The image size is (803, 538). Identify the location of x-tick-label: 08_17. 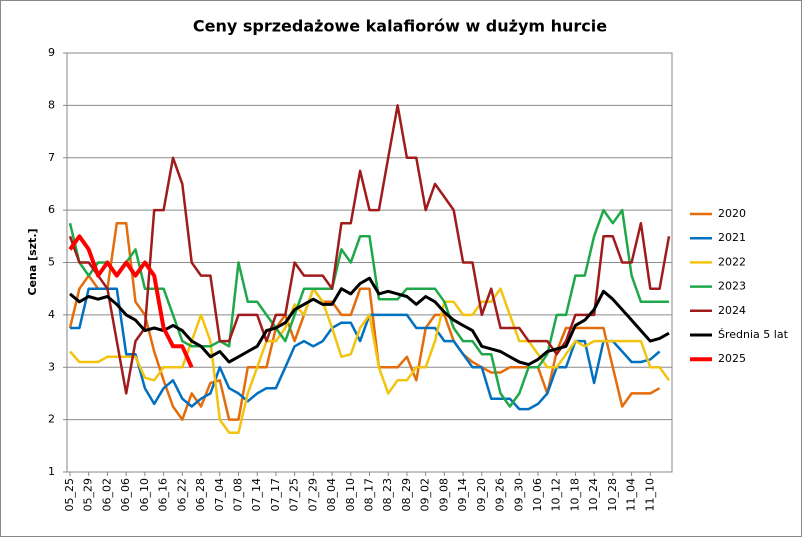
(369, 495).